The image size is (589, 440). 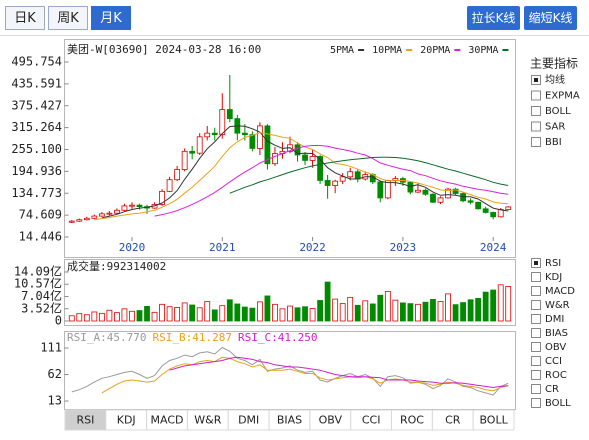 I want to click on indicator-label: BBI, so click(x=553, y=142).